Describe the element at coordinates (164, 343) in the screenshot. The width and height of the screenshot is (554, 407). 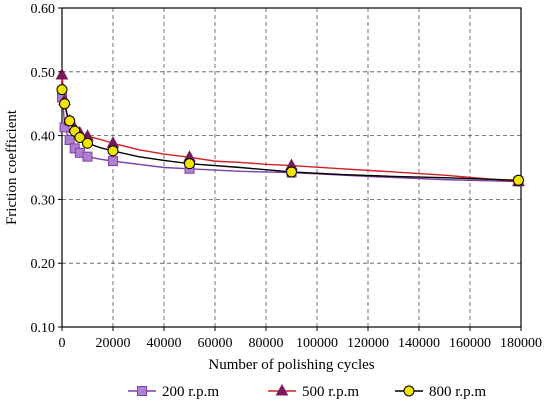
I see `x-tick-label: 40000` at that location.